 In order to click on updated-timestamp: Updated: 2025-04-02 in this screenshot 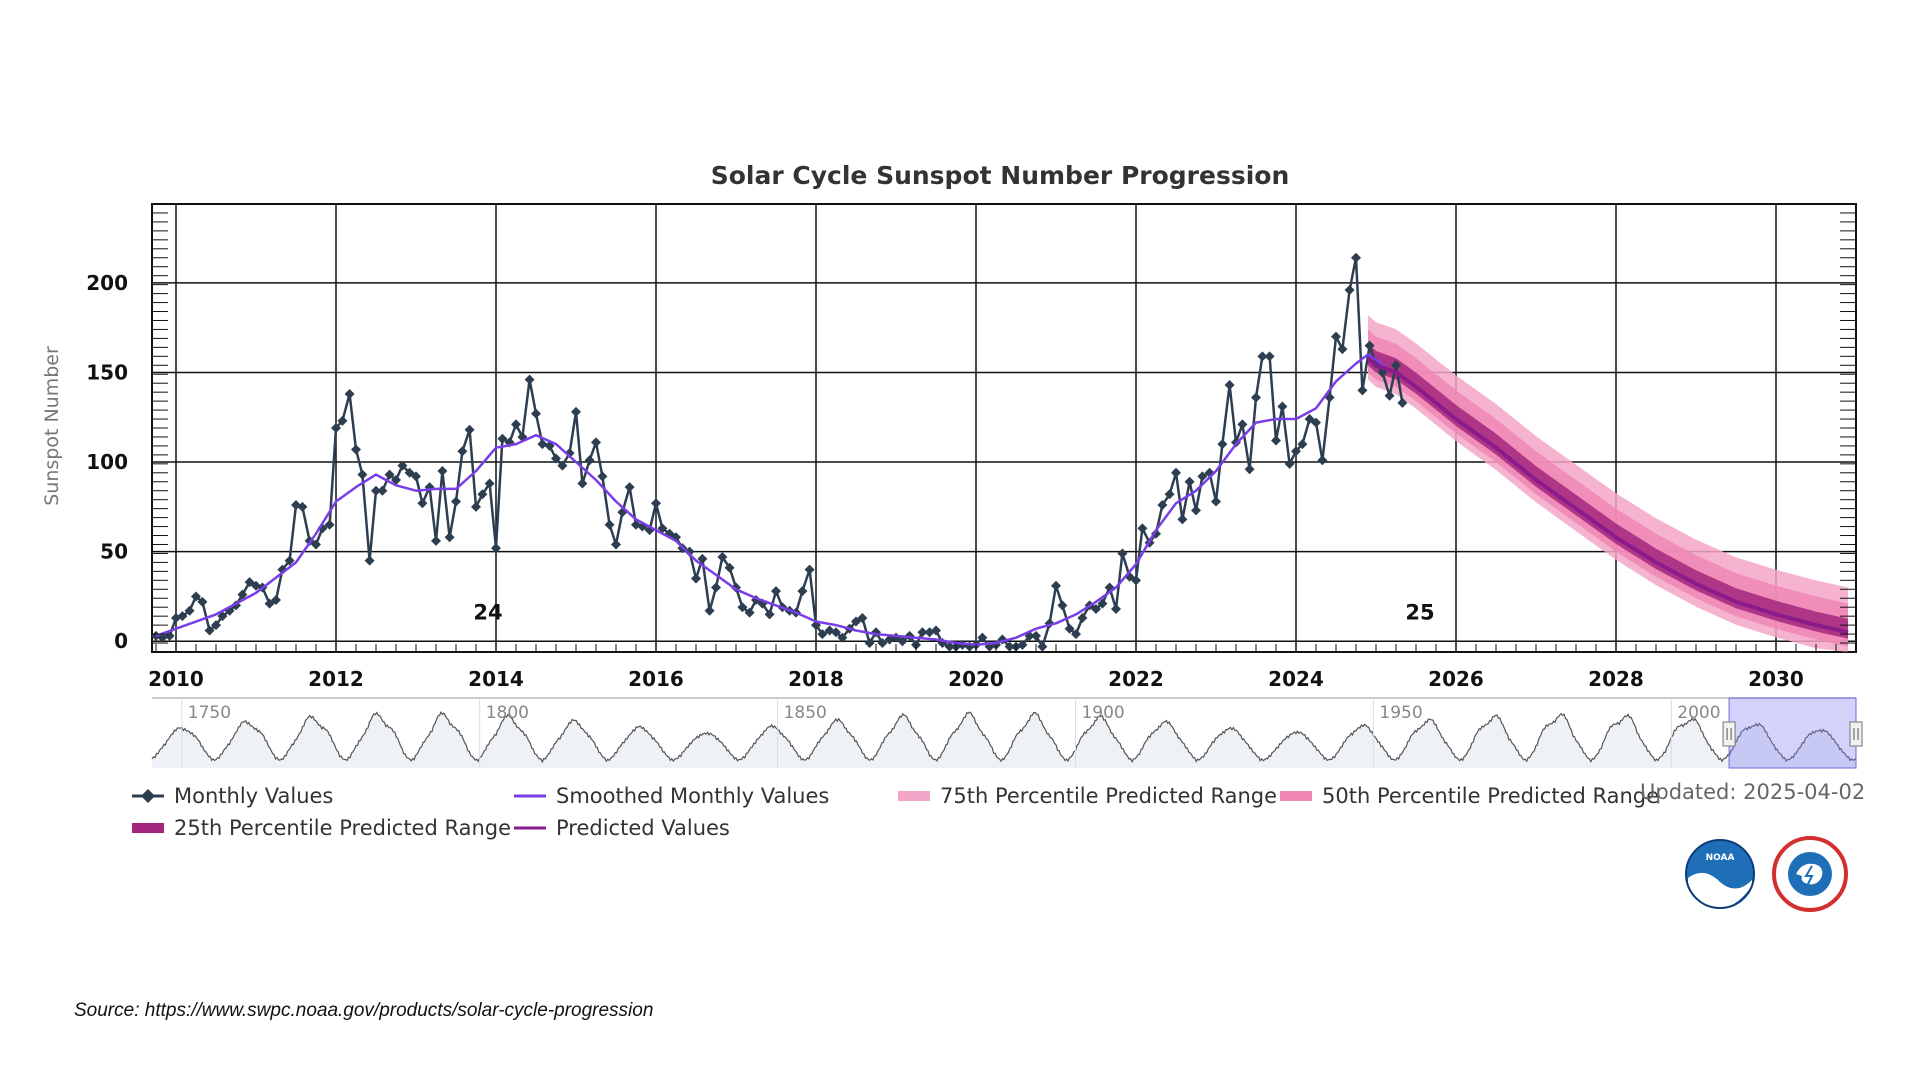, I will do `click(1753, 792)`.